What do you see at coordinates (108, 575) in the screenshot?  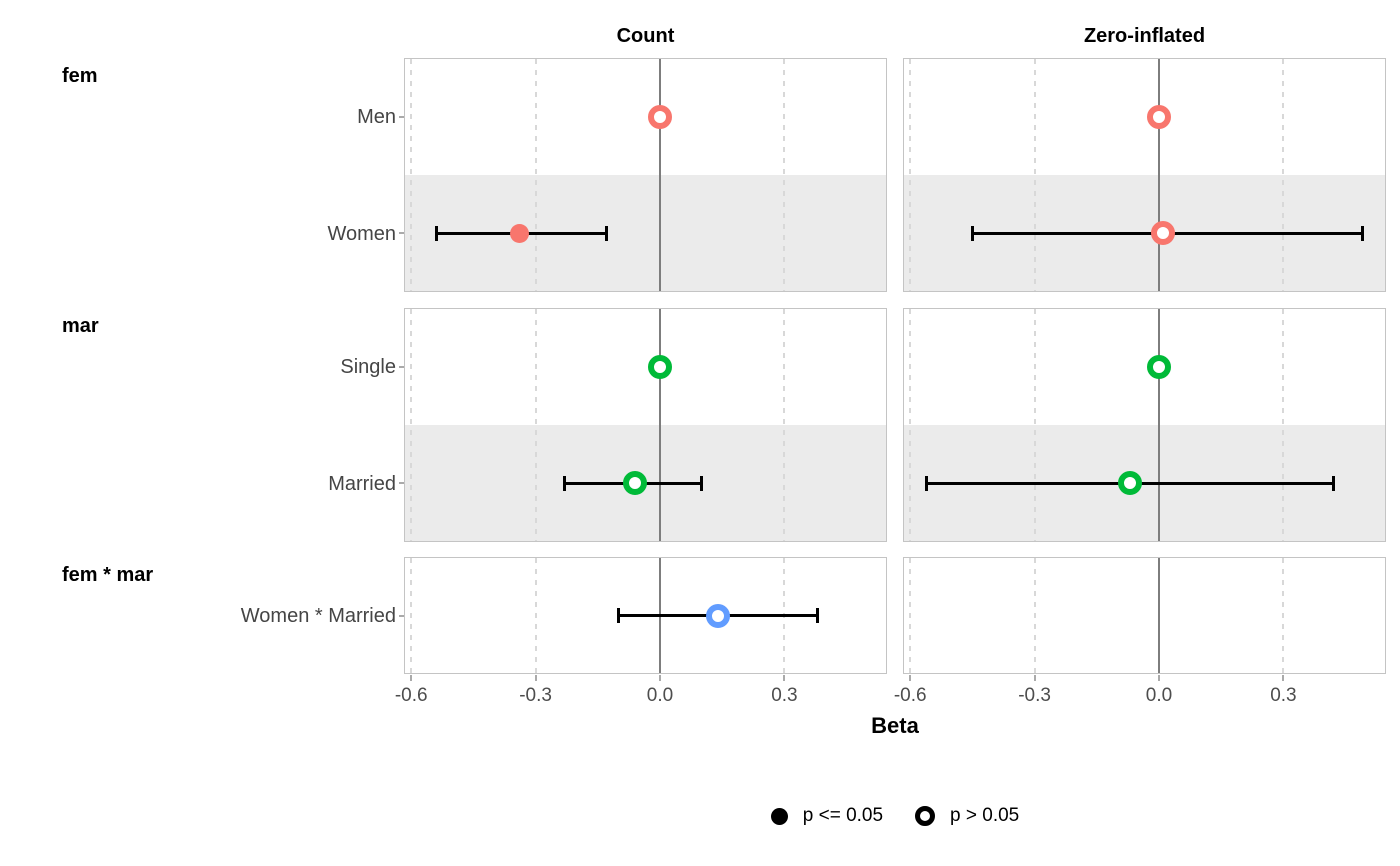 I see `group-label-fem-mar: fem * mar` at bounding box center [108, 575].